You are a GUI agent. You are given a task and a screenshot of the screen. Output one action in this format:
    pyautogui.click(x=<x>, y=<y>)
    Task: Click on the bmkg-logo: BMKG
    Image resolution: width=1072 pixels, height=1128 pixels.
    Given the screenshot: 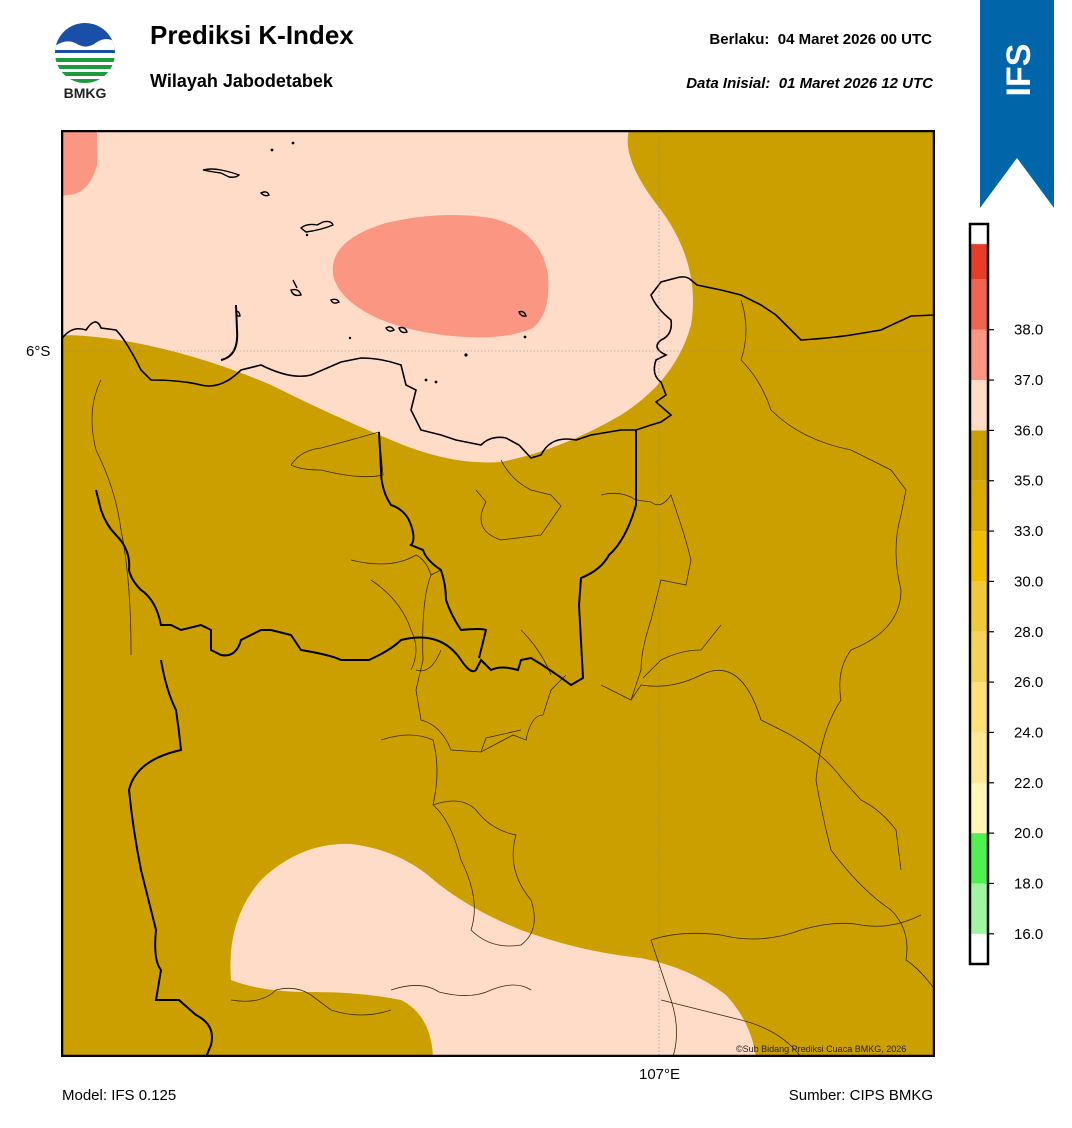 What is the action you would take?
    pyautogui.click(x=85, y=62)
    